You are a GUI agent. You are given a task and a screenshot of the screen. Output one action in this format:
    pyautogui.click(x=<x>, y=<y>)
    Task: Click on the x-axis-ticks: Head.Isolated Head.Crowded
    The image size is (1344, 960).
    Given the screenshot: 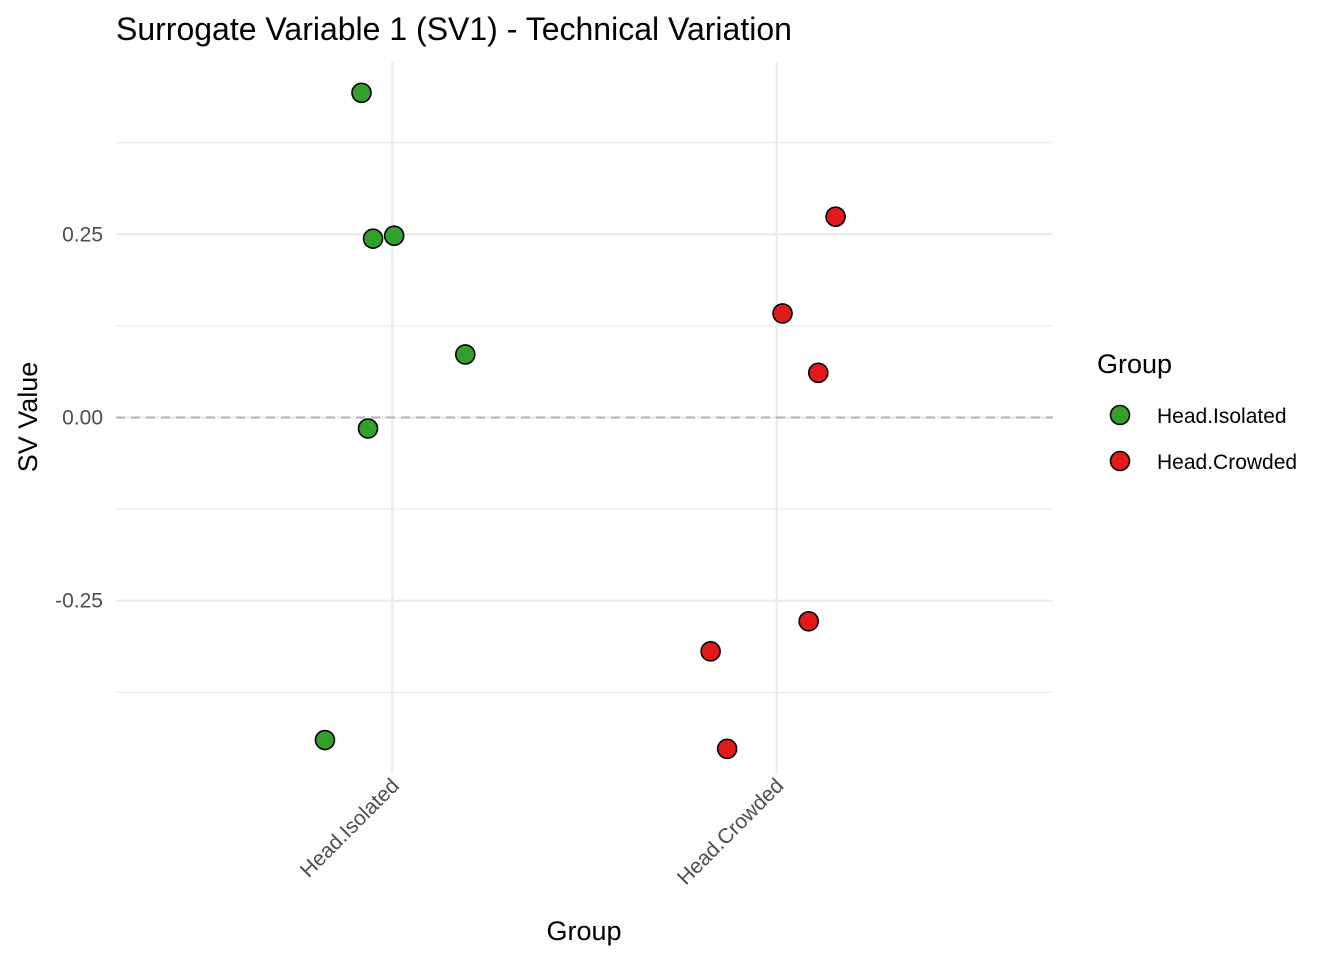 What is the action you would take?
    pyautogui.click(x=542, y=831)
    